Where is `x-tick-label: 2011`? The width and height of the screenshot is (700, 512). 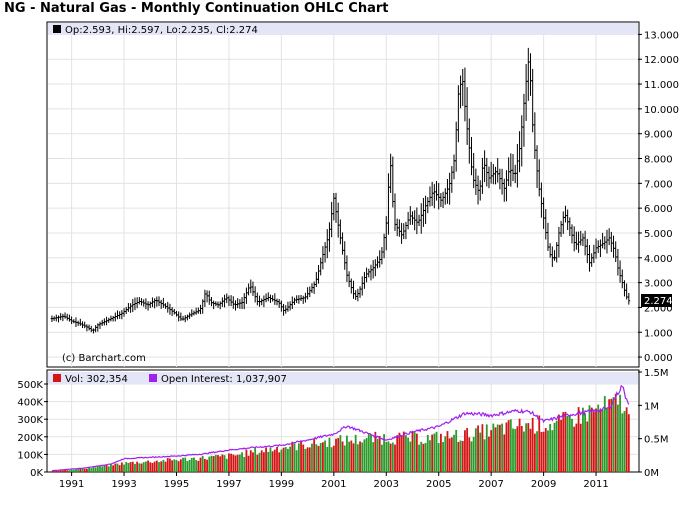
x-tick-label: 2011 is located at coordinates (595, 484).